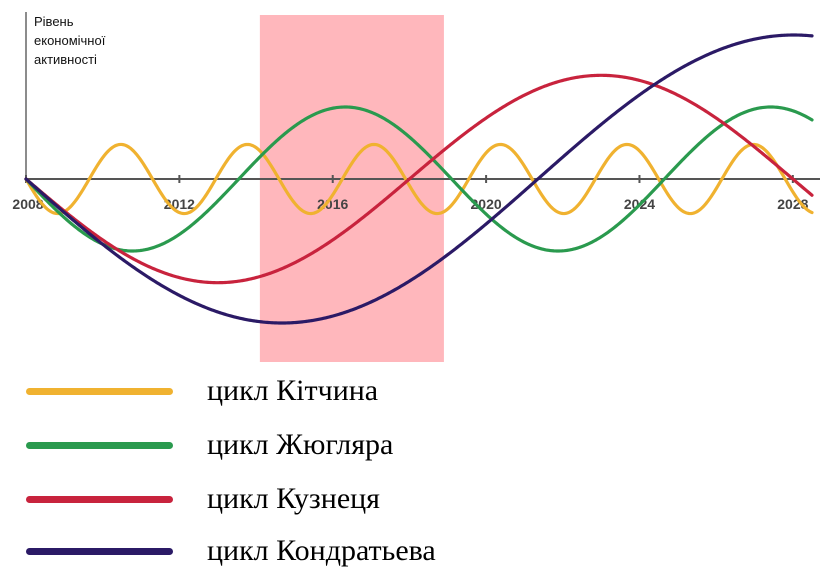  What do you see at coordinates (99, 445) in the screenshot?
I see `legend-swatch-juglar` at bounding box center [99, 445].